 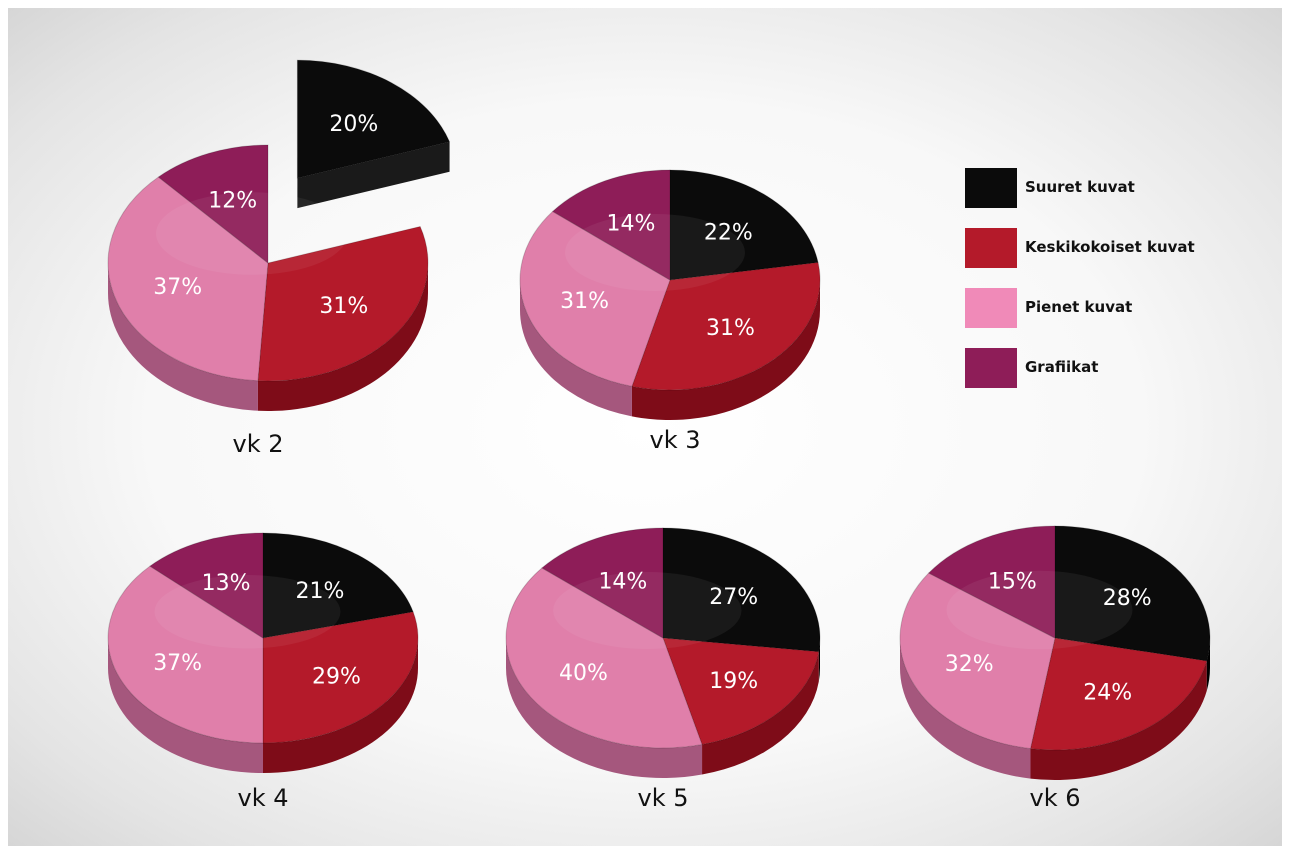 What do you see at coordinates (583, 673) in the screenshot?
I see `slice-value-label: 40%` at bounding box center [583, 673].